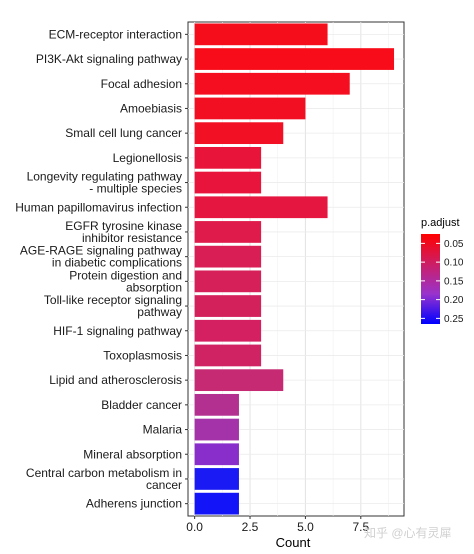  I want to click on y-tick-label: Toll-like receptor signaling pathway, so click(113, 306).